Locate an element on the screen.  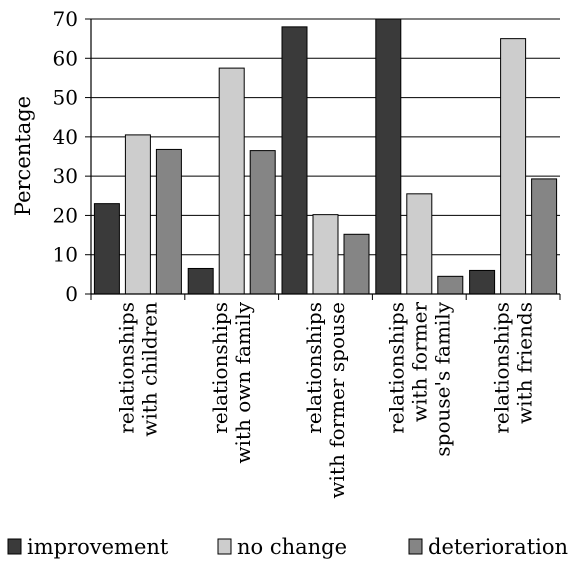
legend-label: deterioration is located at coordinates (498, 547).